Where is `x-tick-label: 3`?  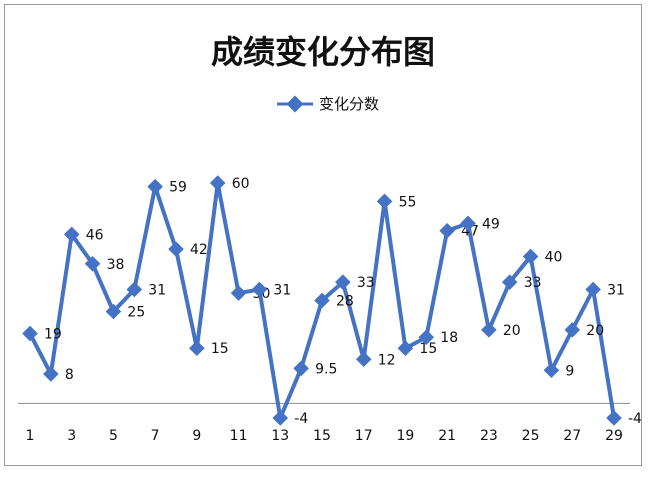 x-tick-label: 3 is located at coordinates (71, 436).